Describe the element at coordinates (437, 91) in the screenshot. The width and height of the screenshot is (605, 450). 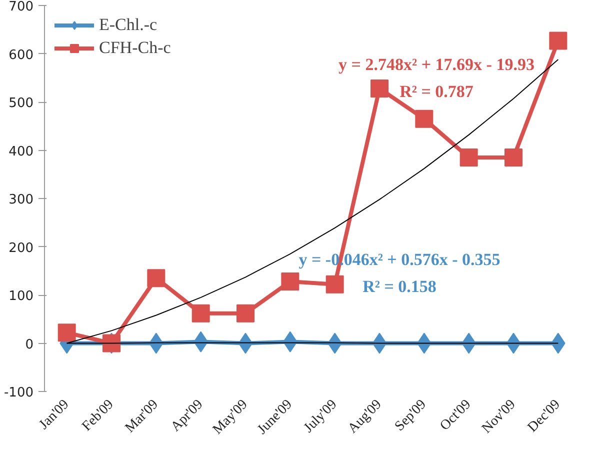
I see `annotation: R² = 0.787` at that location.